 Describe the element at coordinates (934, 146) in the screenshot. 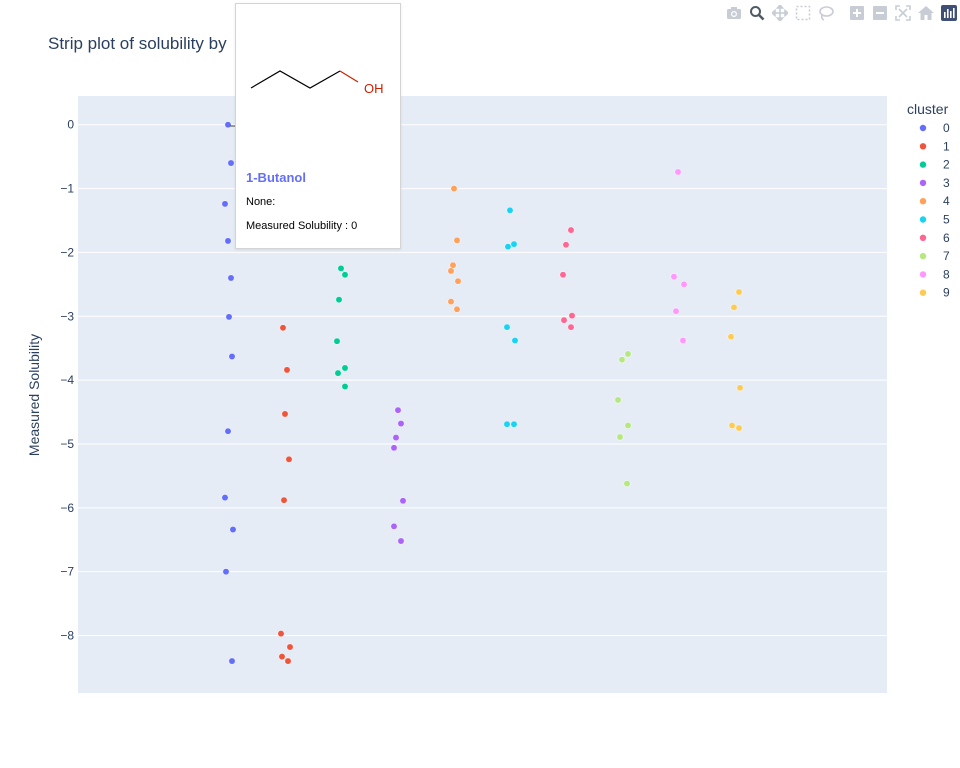

I see `legend-item-1: 1` at that location.